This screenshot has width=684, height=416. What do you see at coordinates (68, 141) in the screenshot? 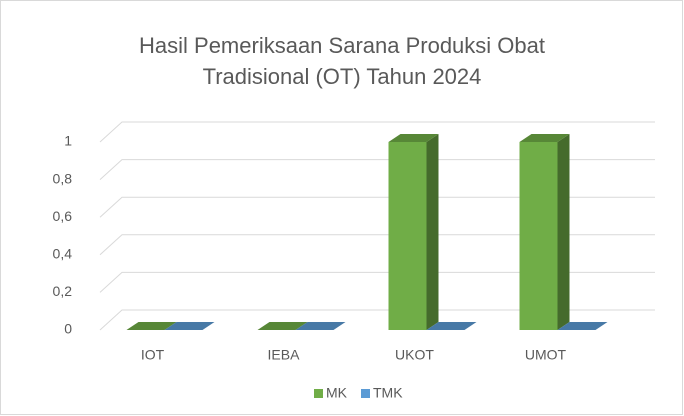
I see `y-tick-label: 1` at bounding box center [68, 141].